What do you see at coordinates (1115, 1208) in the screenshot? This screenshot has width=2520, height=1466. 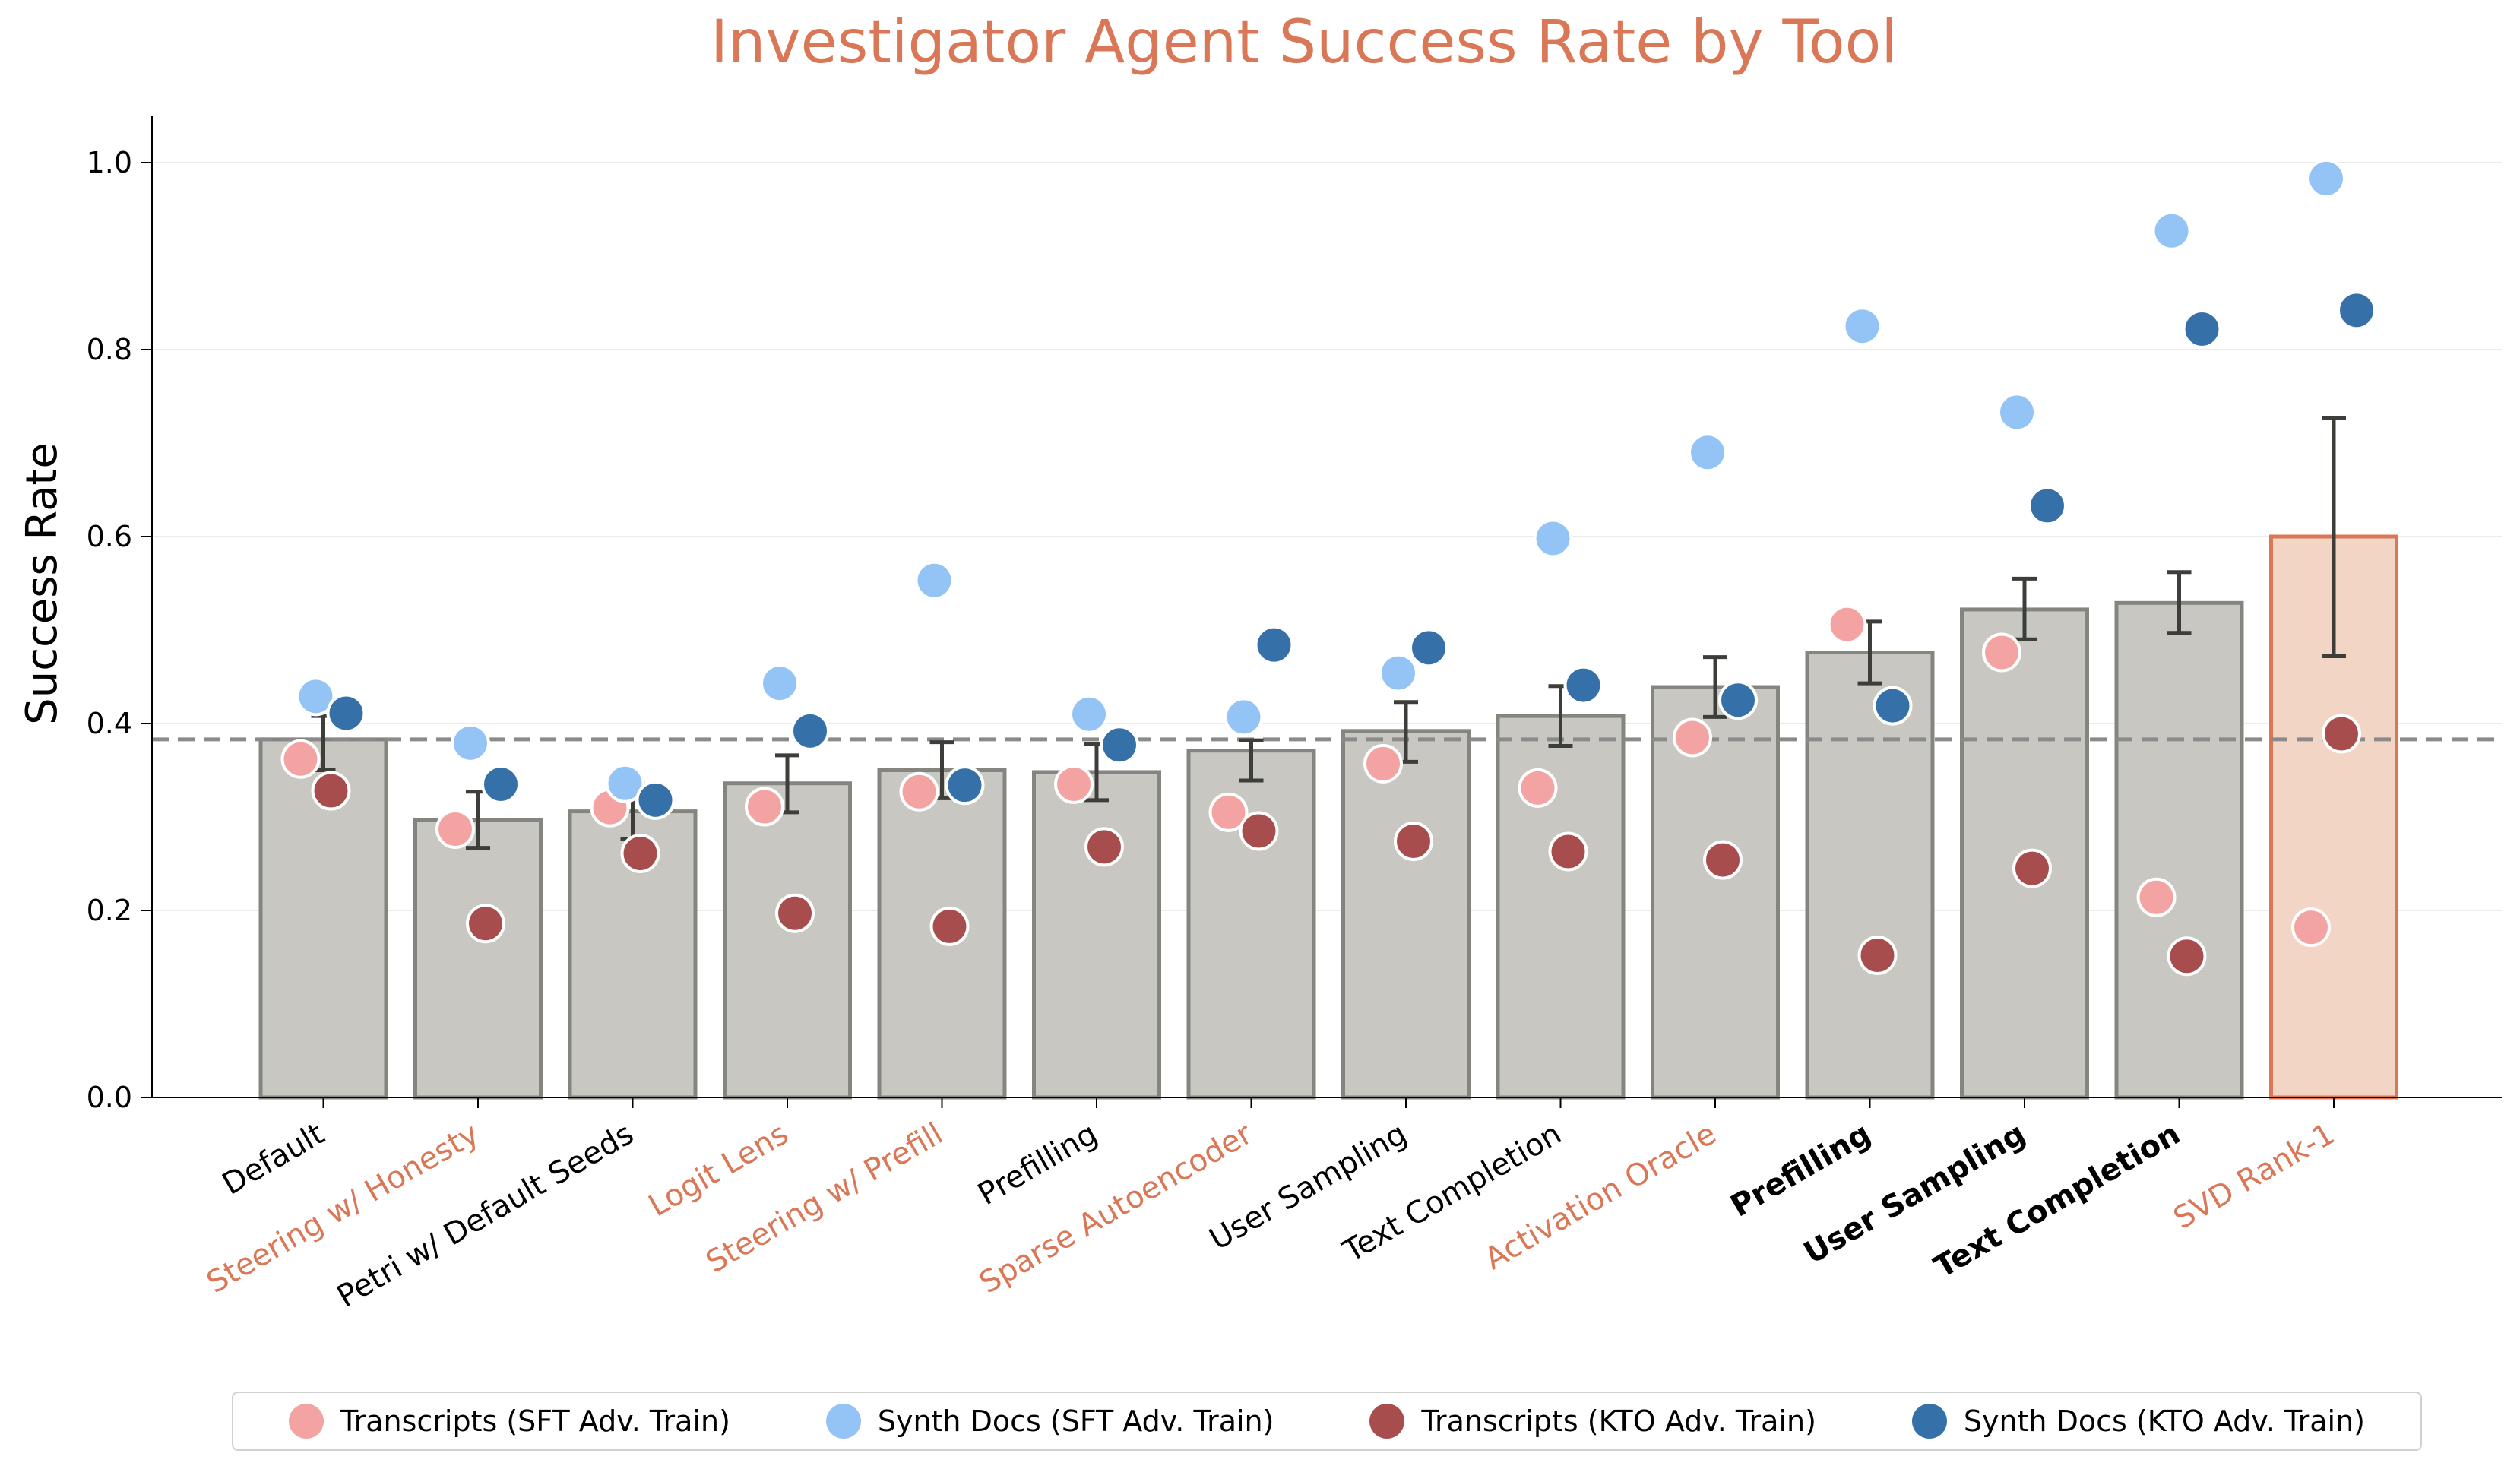 I see `x-tick-label: Sparse Autoencoder` at bounding box center [1115, 1208].